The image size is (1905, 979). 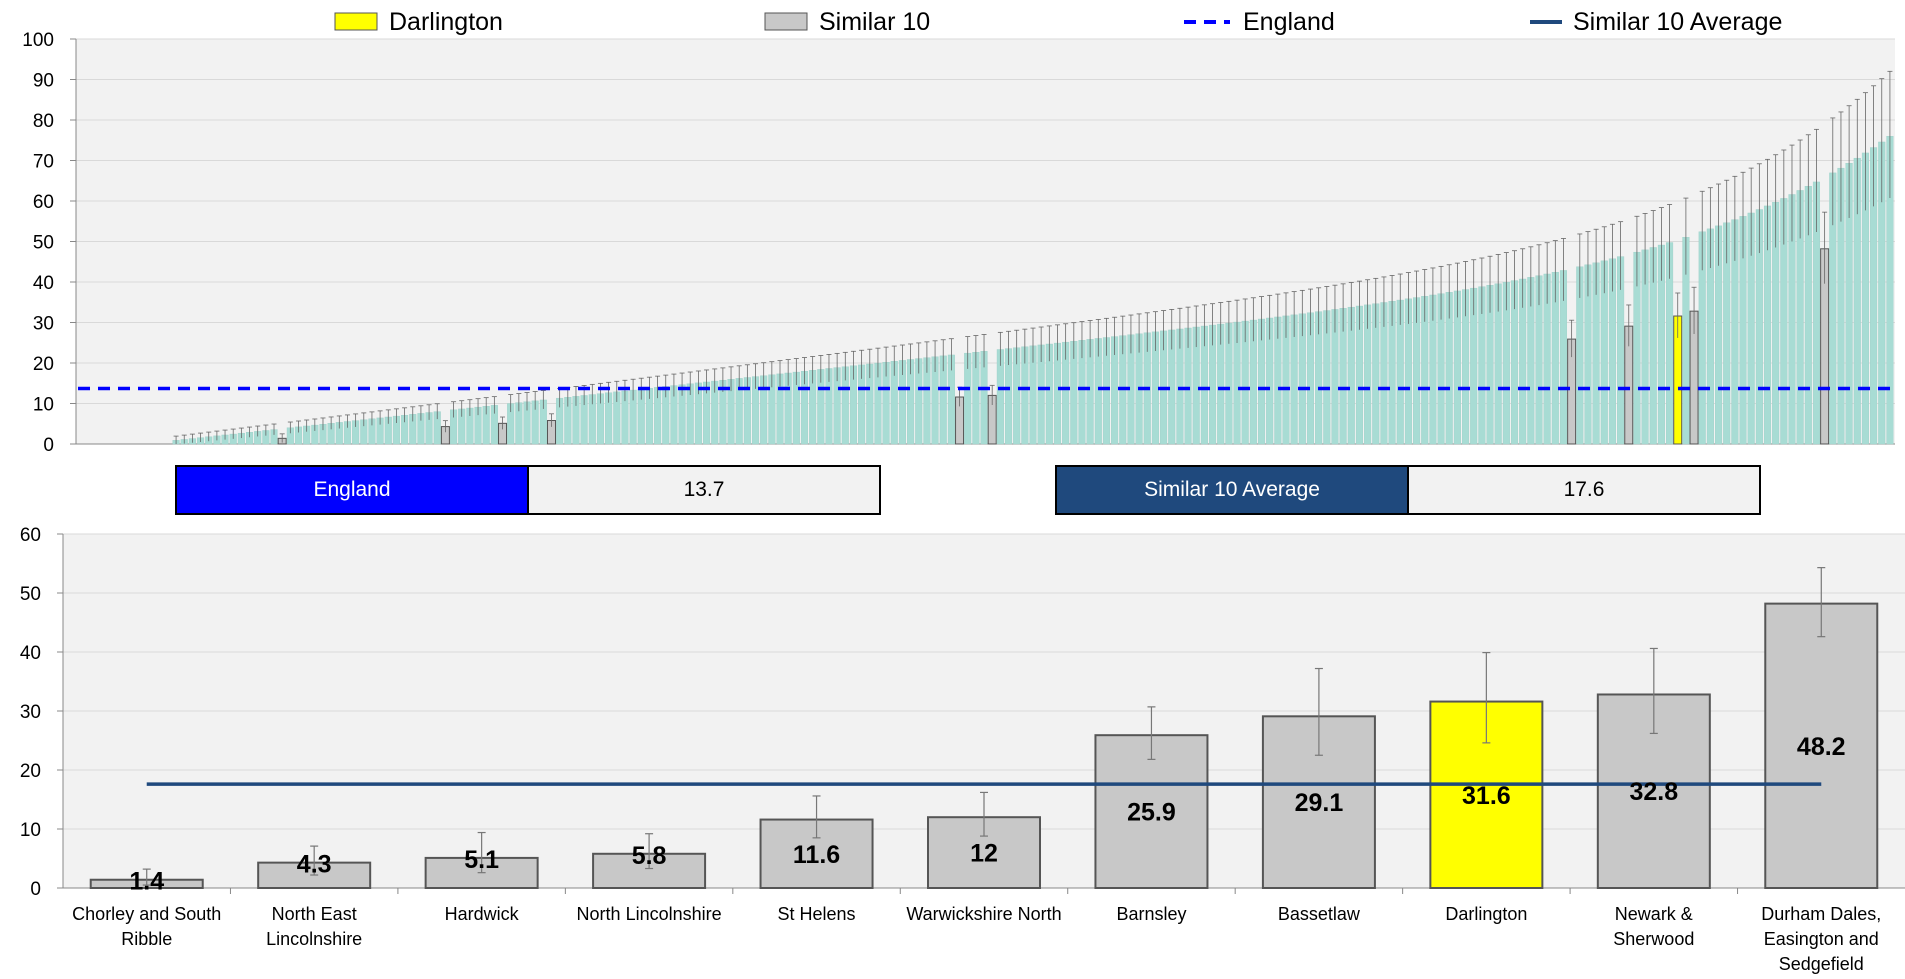 What do you see at coordinates (1654, 914) in the screenshot?
I see `bottom-category-label: Newark &` at bounding box center [1654, 914].